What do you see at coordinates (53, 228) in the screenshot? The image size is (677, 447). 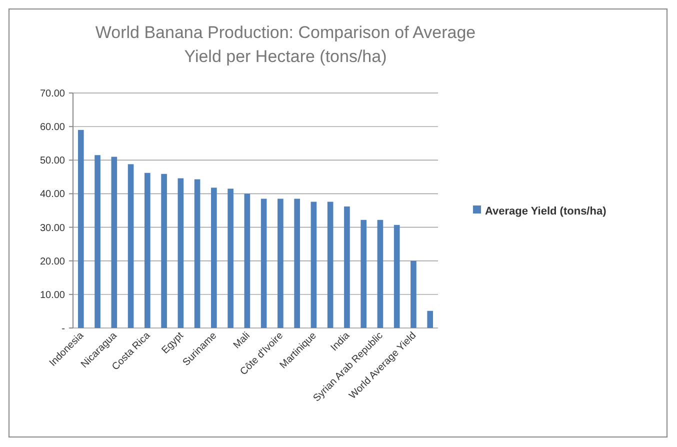 I see `y-tick-label: 30.00` at bounding box center [53, 228].